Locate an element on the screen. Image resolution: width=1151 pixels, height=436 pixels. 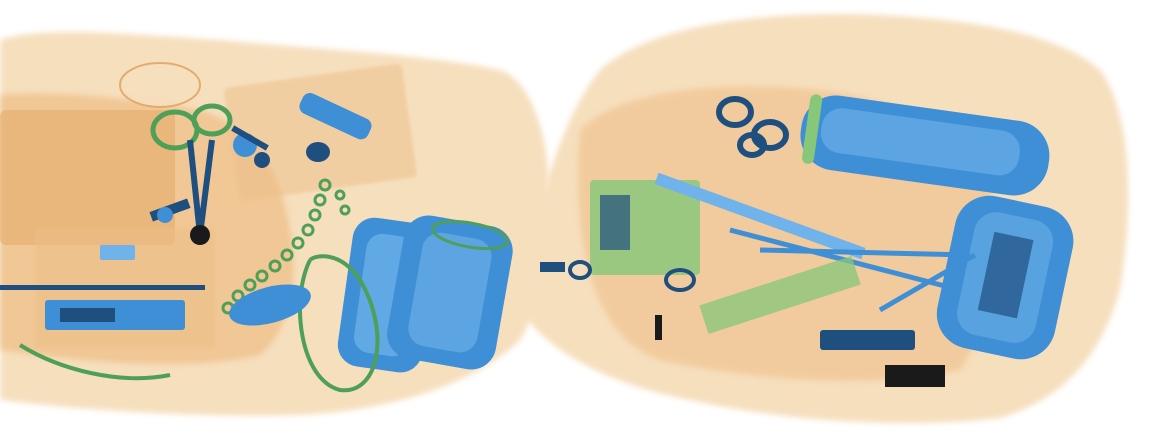
small-box is located at coordinates (320, 132).